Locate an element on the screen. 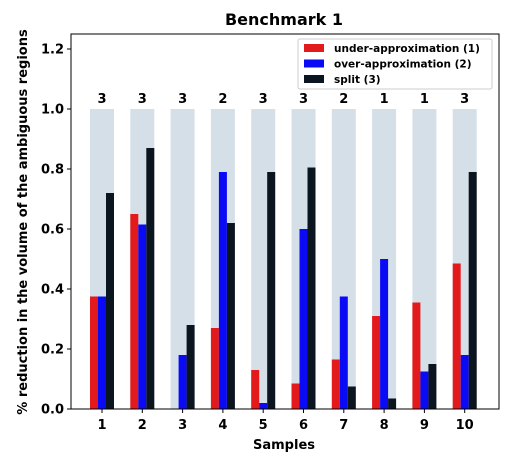  count-label-4: 2 is located at coordinates (222, 99).